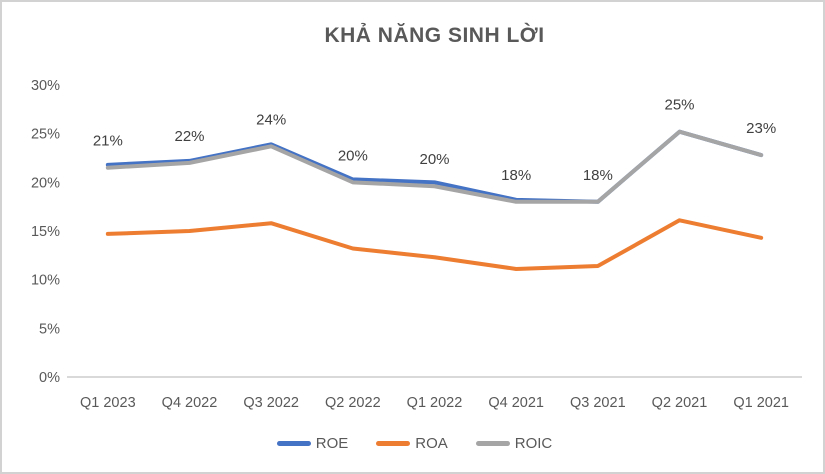  Describe the element at coordinates (431, 443) in the screenshot. I see `legend-label: ROA` at that location.